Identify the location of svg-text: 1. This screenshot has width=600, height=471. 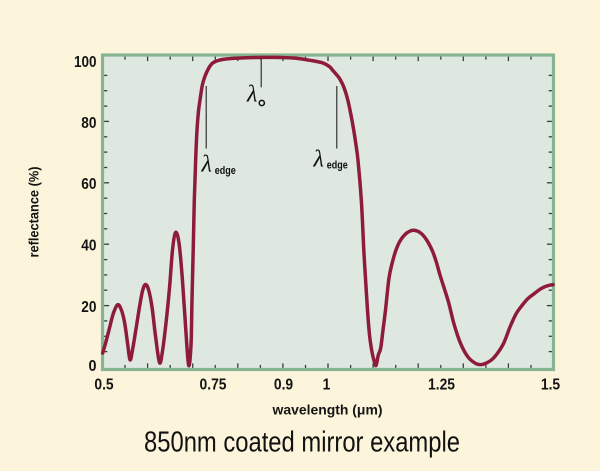
(327, 385).